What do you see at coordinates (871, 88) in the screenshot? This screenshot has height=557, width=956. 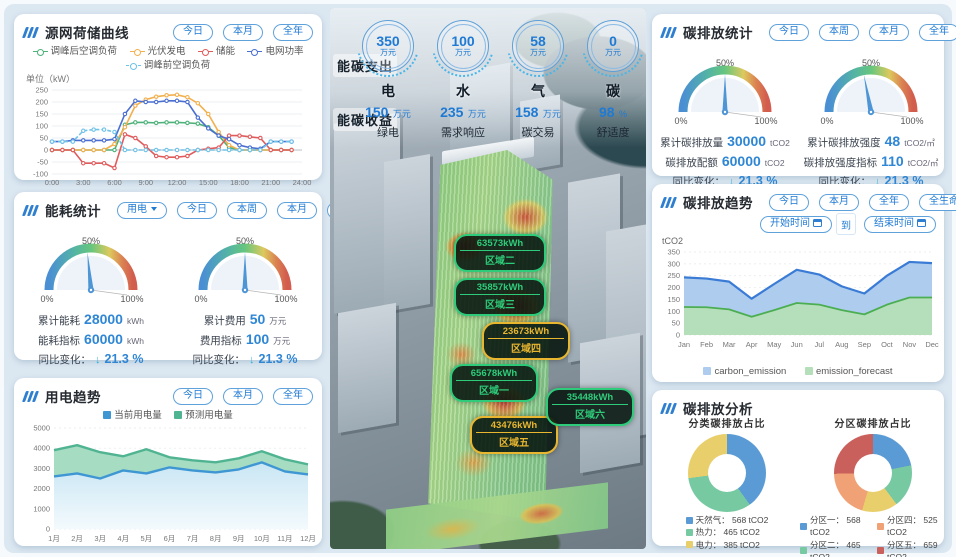 I see `carbon-intensity-gauge: 50% 0% 100%` at bounding box center [871, 88].